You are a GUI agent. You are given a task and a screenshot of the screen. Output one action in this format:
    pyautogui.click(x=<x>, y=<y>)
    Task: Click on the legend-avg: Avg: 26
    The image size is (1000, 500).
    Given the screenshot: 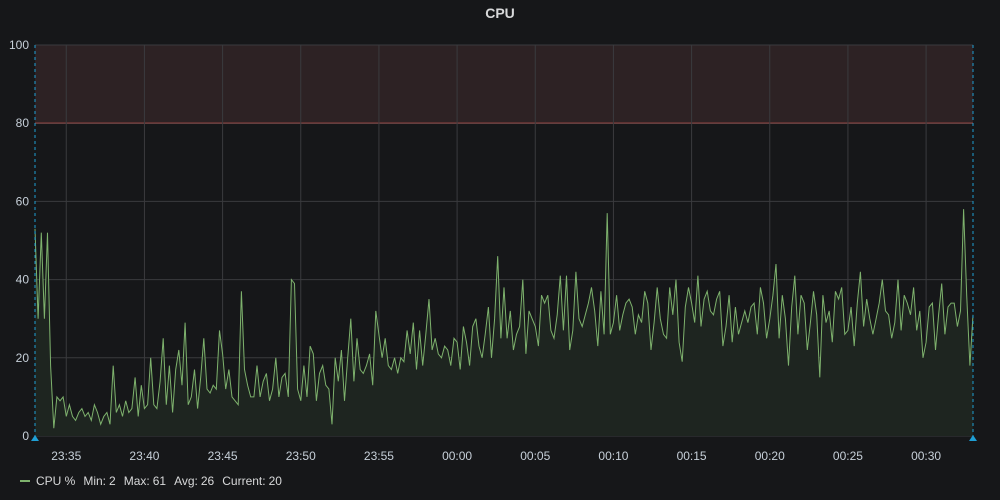 What is the action you would take?
    pyautogui.click(x=194, y=481)
    